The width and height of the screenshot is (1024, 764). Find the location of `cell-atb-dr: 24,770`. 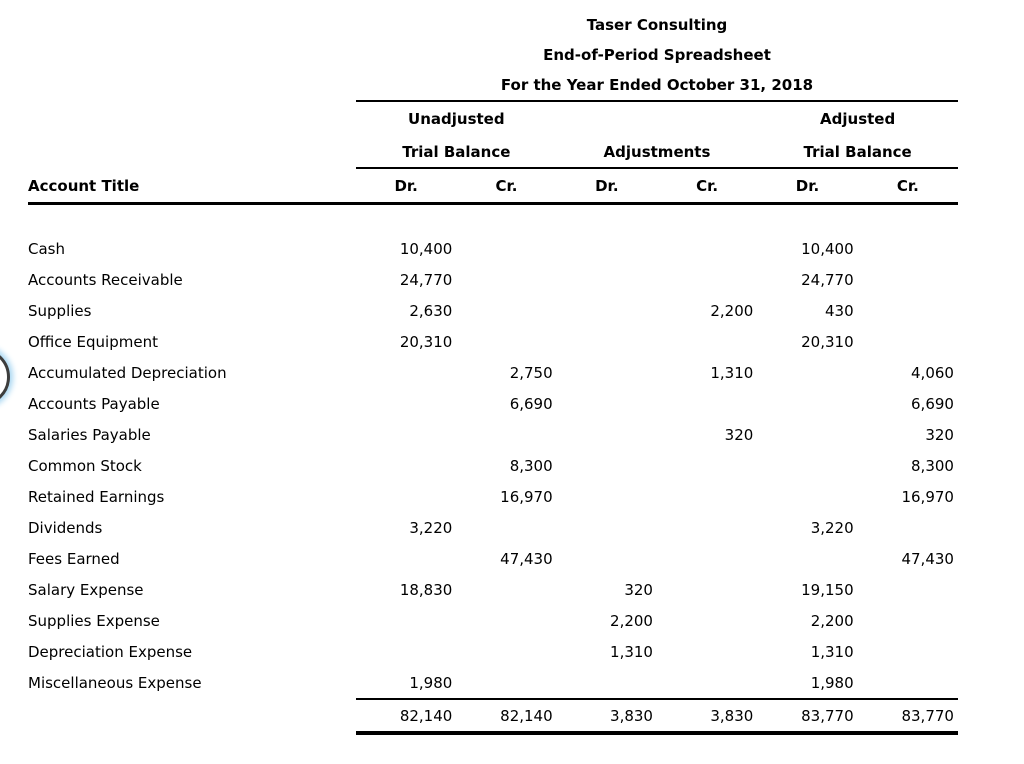

cell-atb-dr: 24,770 is located at coordinates (827, 279).